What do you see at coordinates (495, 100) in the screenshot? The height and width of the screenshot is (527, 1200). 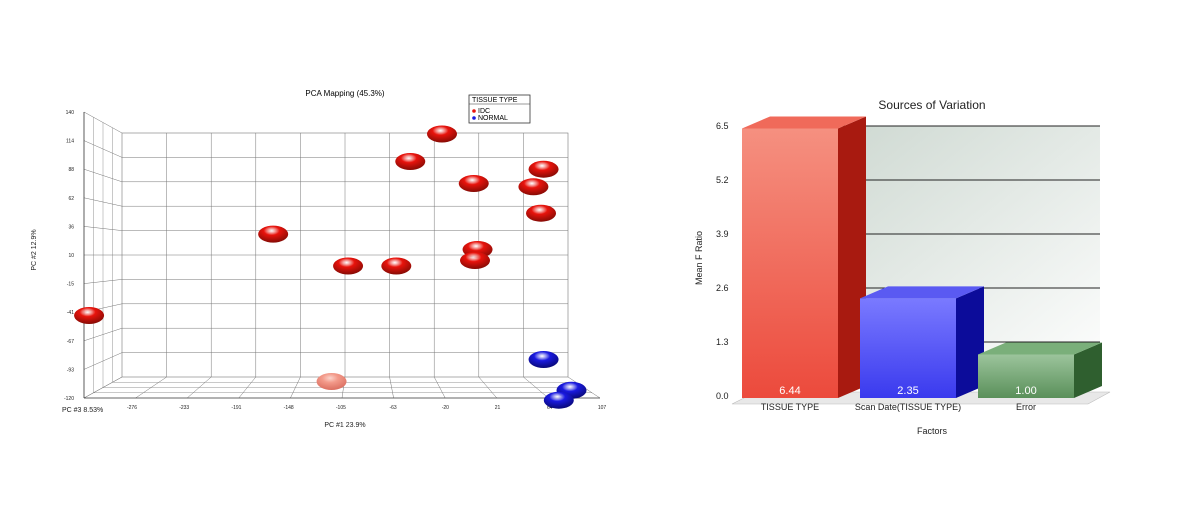 I see `legend-title: TISSUE TYPE` at bounding box center [495, 100].